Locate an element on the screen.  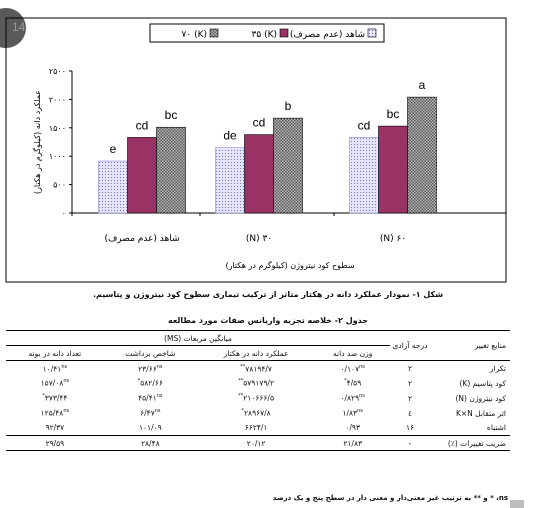
significance-letter: a is located at coordinates (422, 85).